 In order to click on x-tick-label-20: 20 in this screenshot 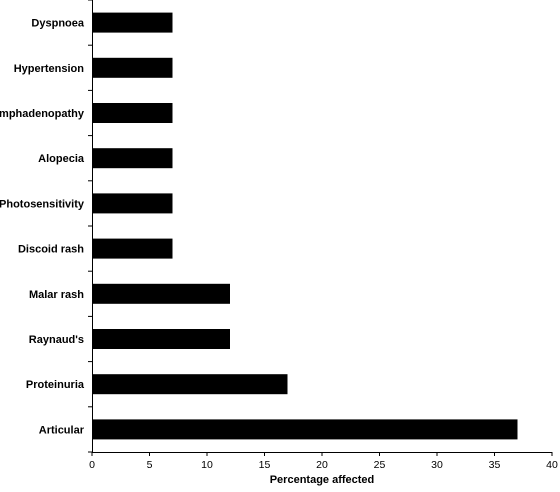, I will do `click(322, 465)`.